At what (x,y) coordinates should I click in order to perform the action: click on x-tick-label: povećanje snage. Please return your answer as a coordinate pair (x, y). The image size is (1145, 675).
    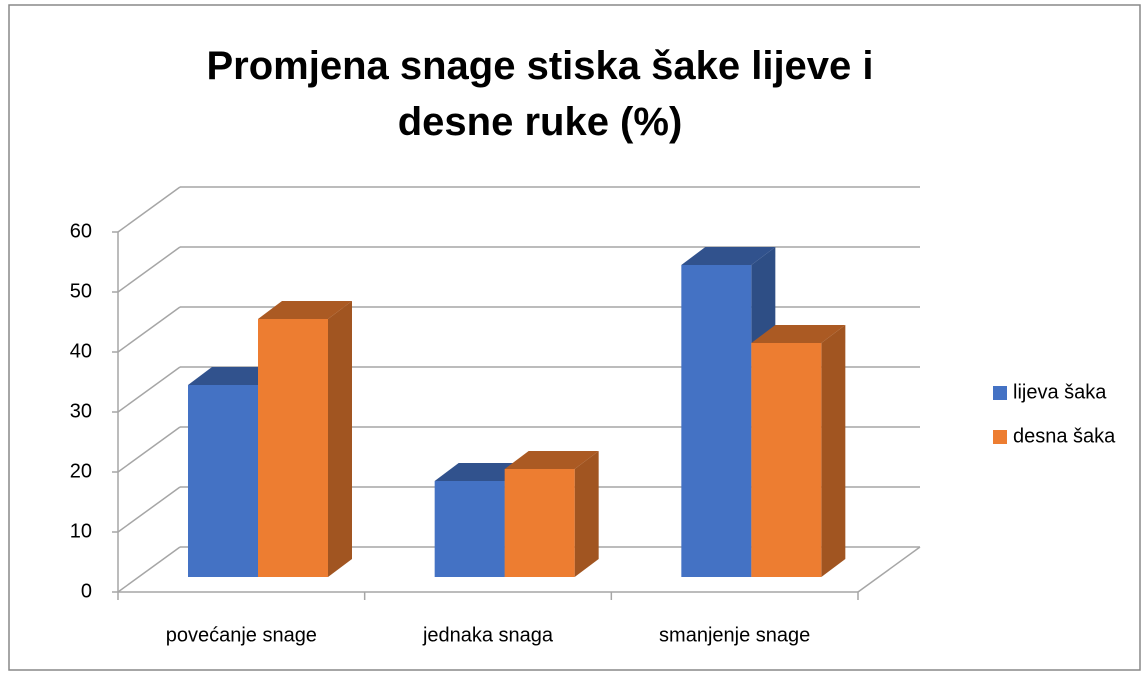
    Looking at the image, I should click on (241, 635).